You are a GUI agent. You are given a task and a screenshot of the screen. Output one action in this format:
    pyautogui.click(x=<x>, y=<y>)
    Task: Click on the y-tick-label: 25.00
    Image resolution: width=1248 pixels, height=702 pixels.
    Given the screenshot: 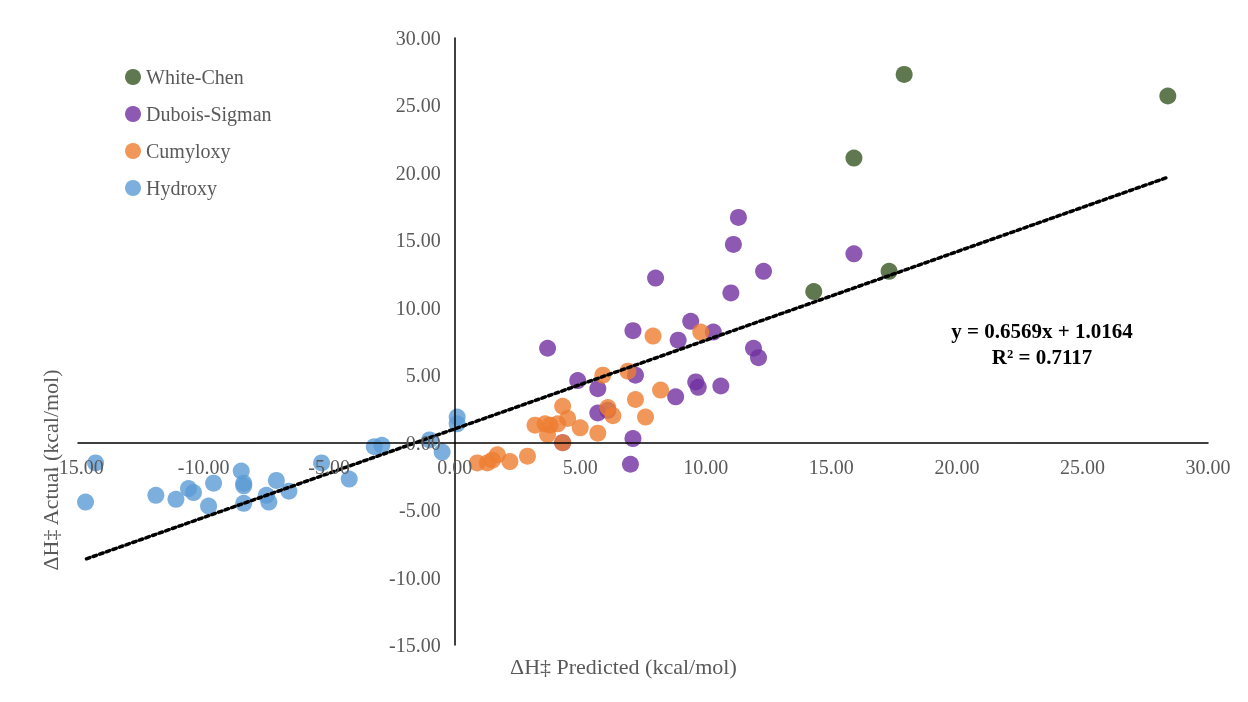 What is the action you would take?
    pyautogui.click(x=418, y=105)
    